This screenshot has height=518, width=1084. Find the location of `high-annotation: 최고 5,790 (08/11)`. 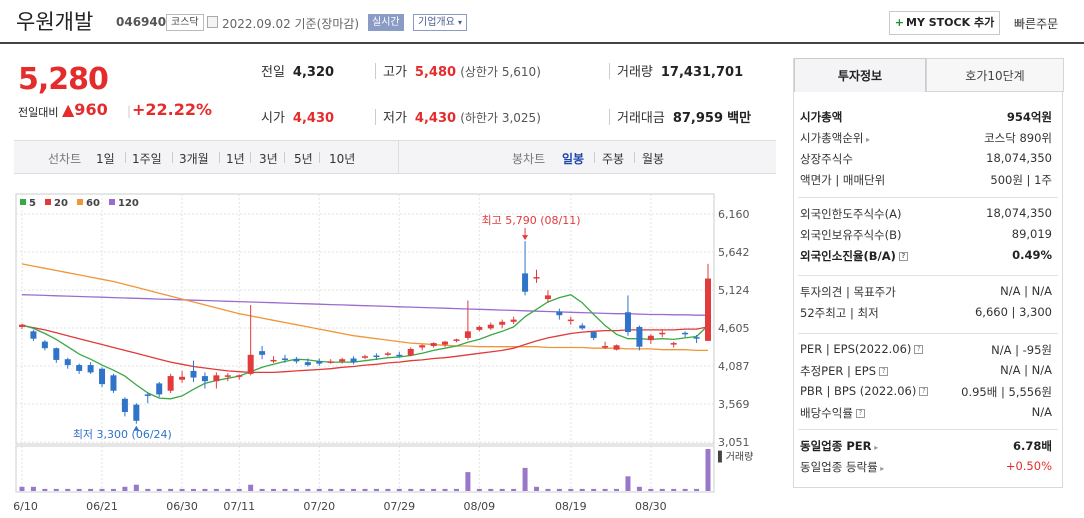

high-annotation: 최고 5,790 (08/11) is located at coordinates (531, 220).